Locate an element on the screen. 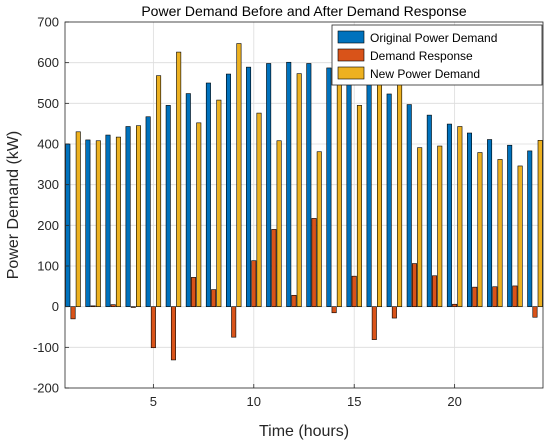 The width and height of the screenshot is (550, 442). x-axis-label: Time (hours) is located at coordinates (304, 431).